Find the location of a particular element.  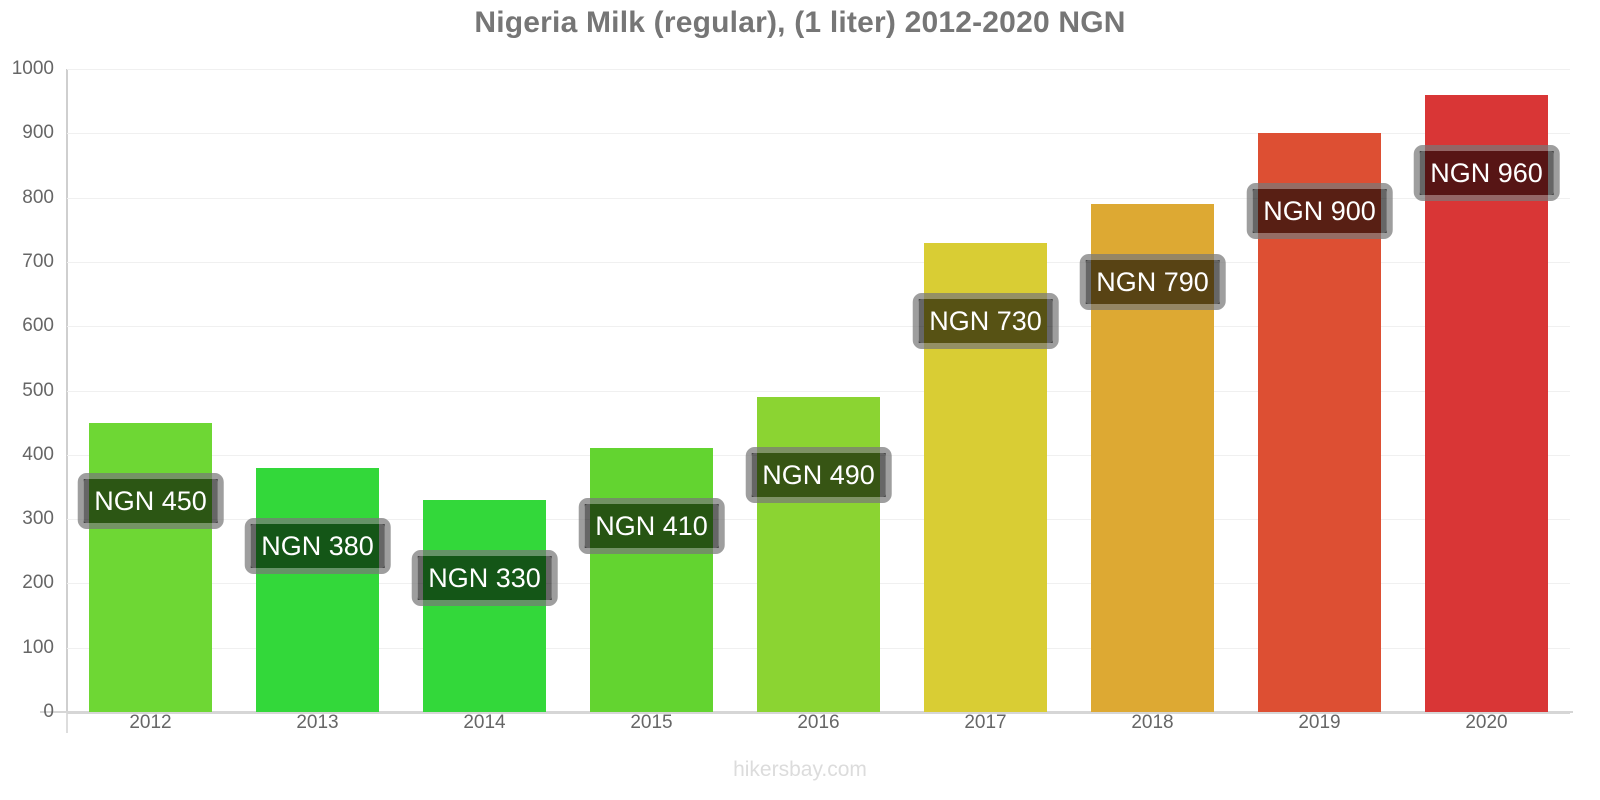

x-tick-label-2020: 2020 is located at coordinates (1486, 722).